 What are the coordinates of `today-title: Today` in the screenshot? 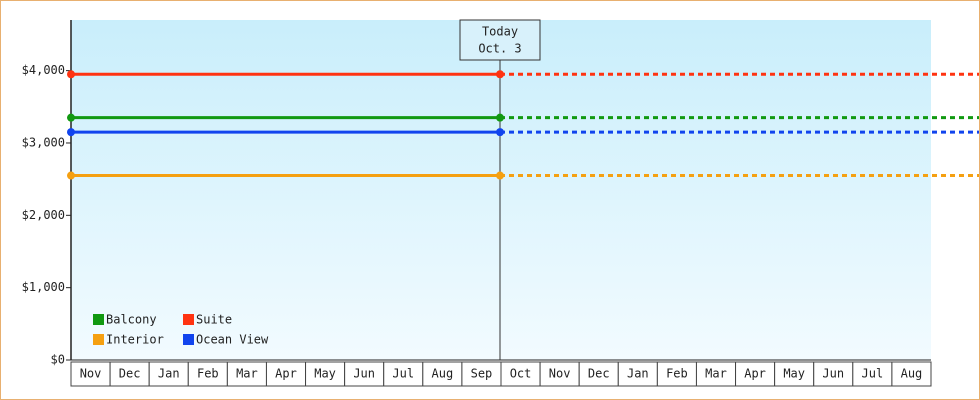 It's located at (500, 32).